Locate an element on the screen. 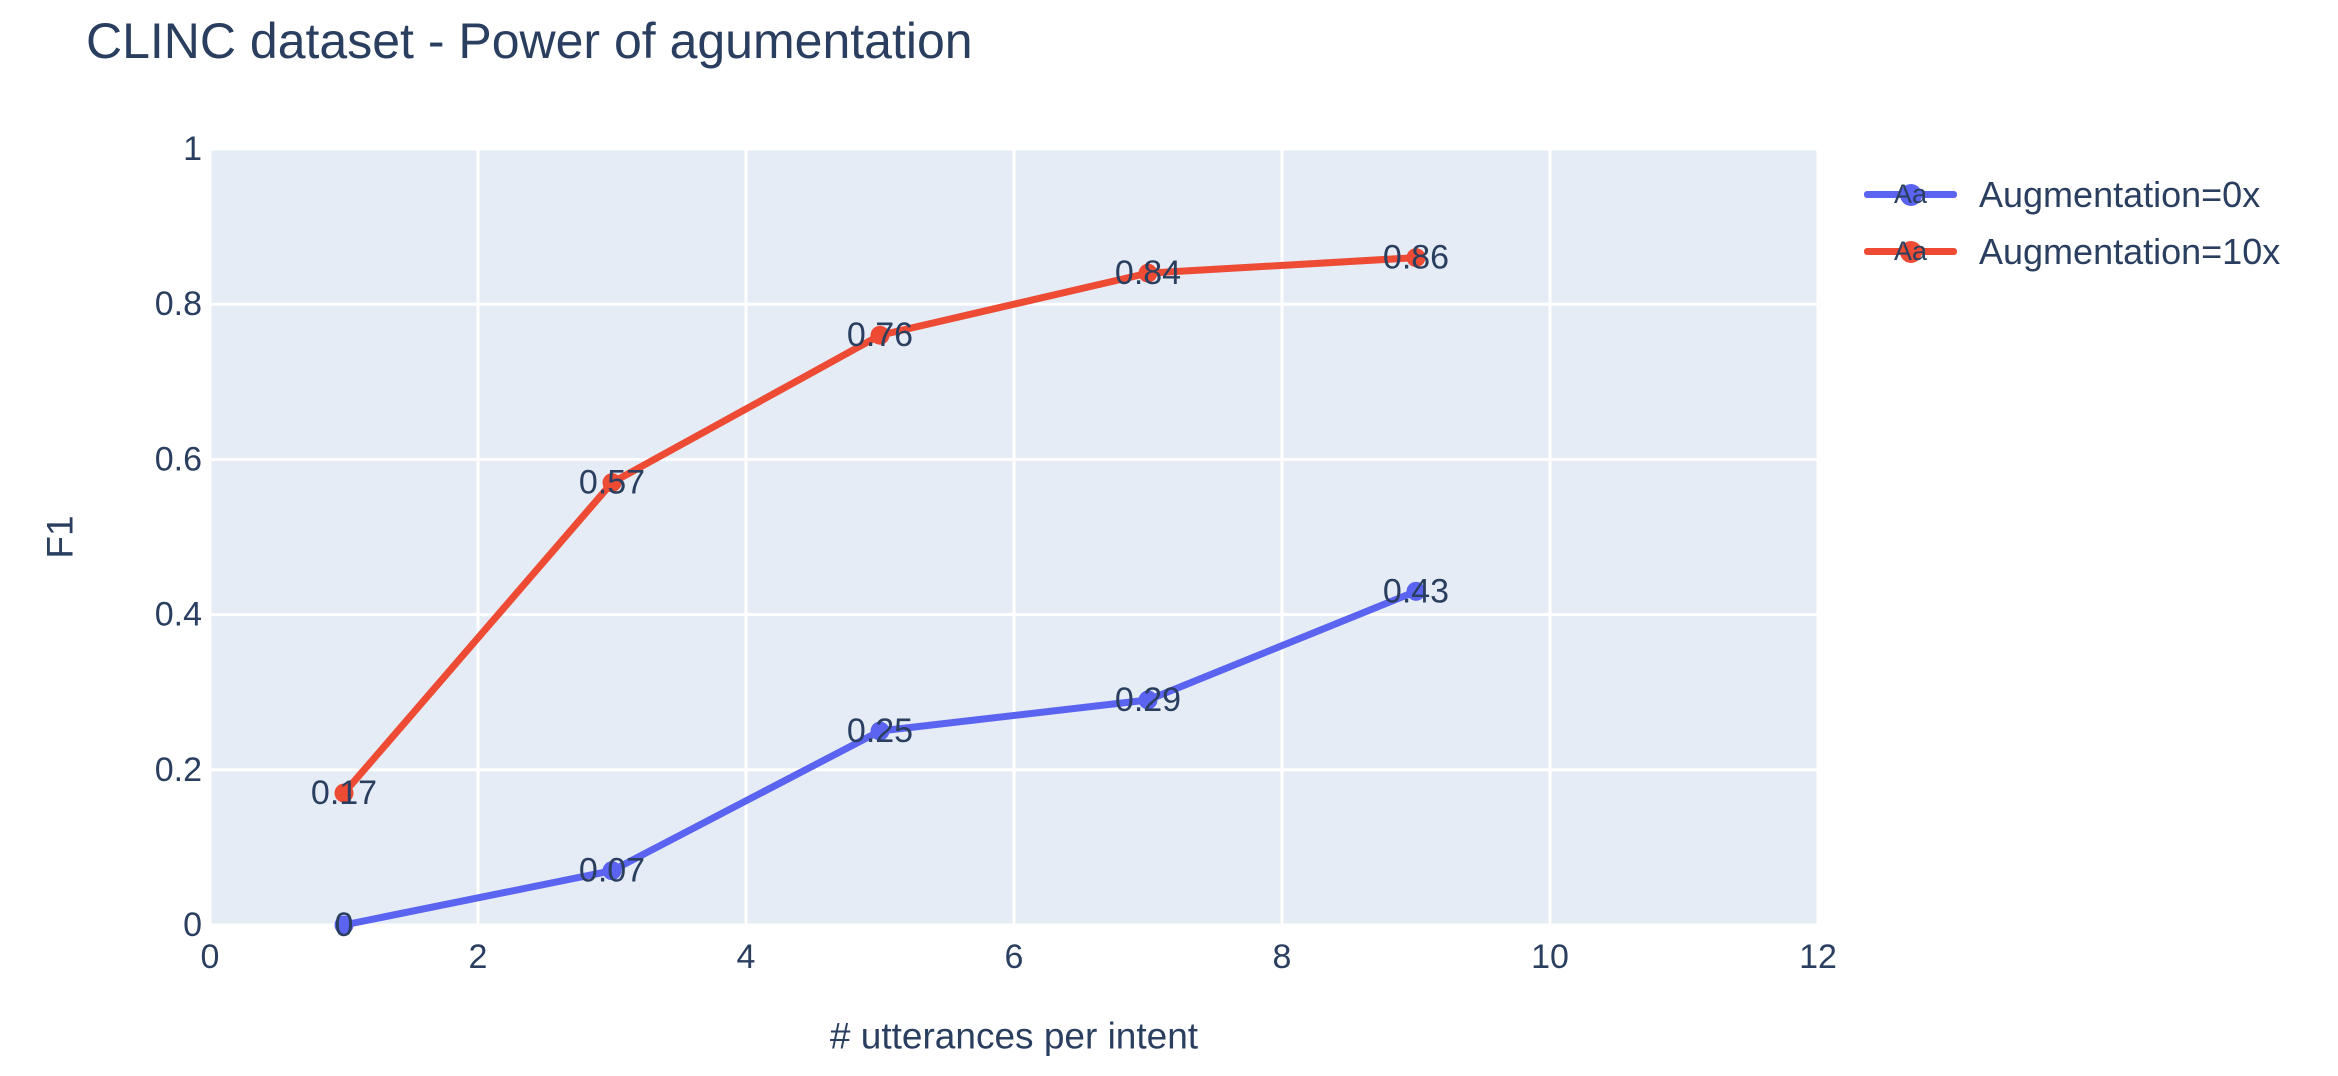 The width and height of the screenshot is (2338, 1076). series-0-point-label-0: 0 is located at coordinates (344, 925).